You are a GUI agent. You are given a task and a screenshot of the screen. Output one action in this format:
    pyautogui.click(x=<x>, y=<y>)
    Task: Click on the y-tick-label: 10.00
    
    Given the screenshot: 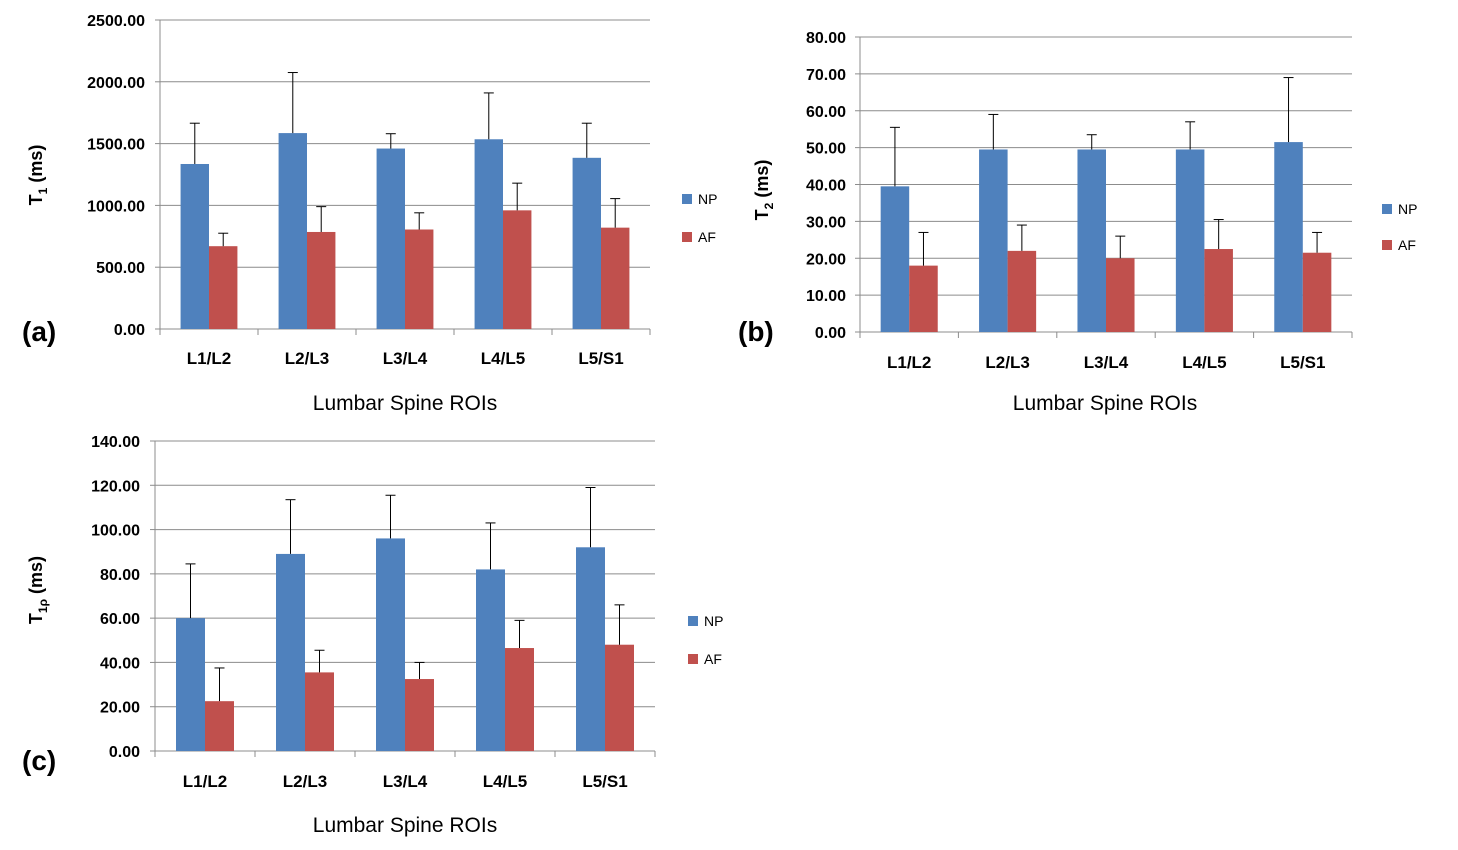 What is the action you would take?
    pyautogui.click(x=826, y=296)
    